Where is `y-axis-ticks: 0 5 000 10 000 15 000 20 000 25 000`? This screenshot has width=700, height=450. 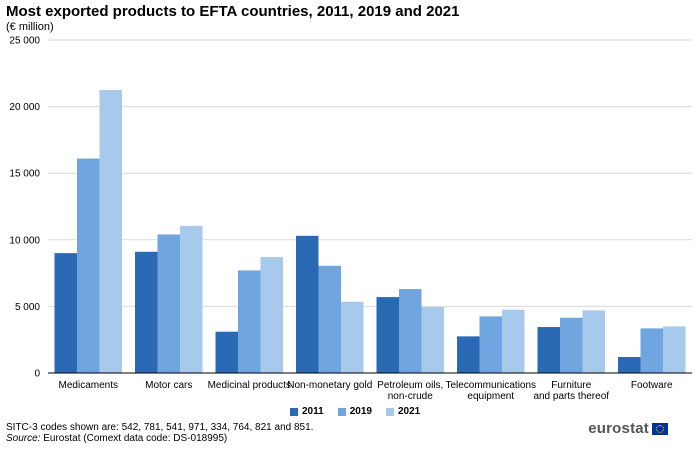 y-axis-ticks: 0 5 000 10 000 15 000 20 000 25 000 is located at coordinates (24, 208).